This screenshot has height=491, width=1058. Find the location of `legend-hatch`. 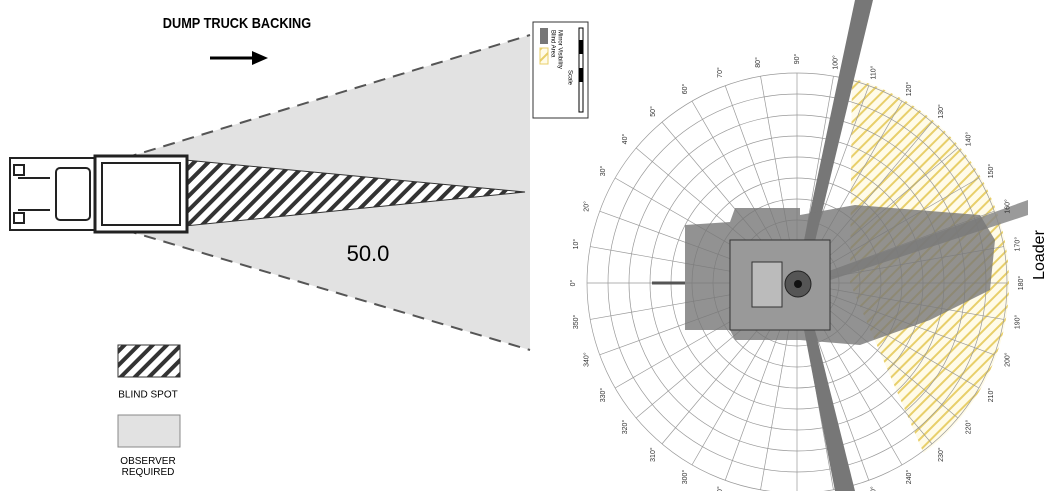

legend-hatch is located at coordinates (149, 361).